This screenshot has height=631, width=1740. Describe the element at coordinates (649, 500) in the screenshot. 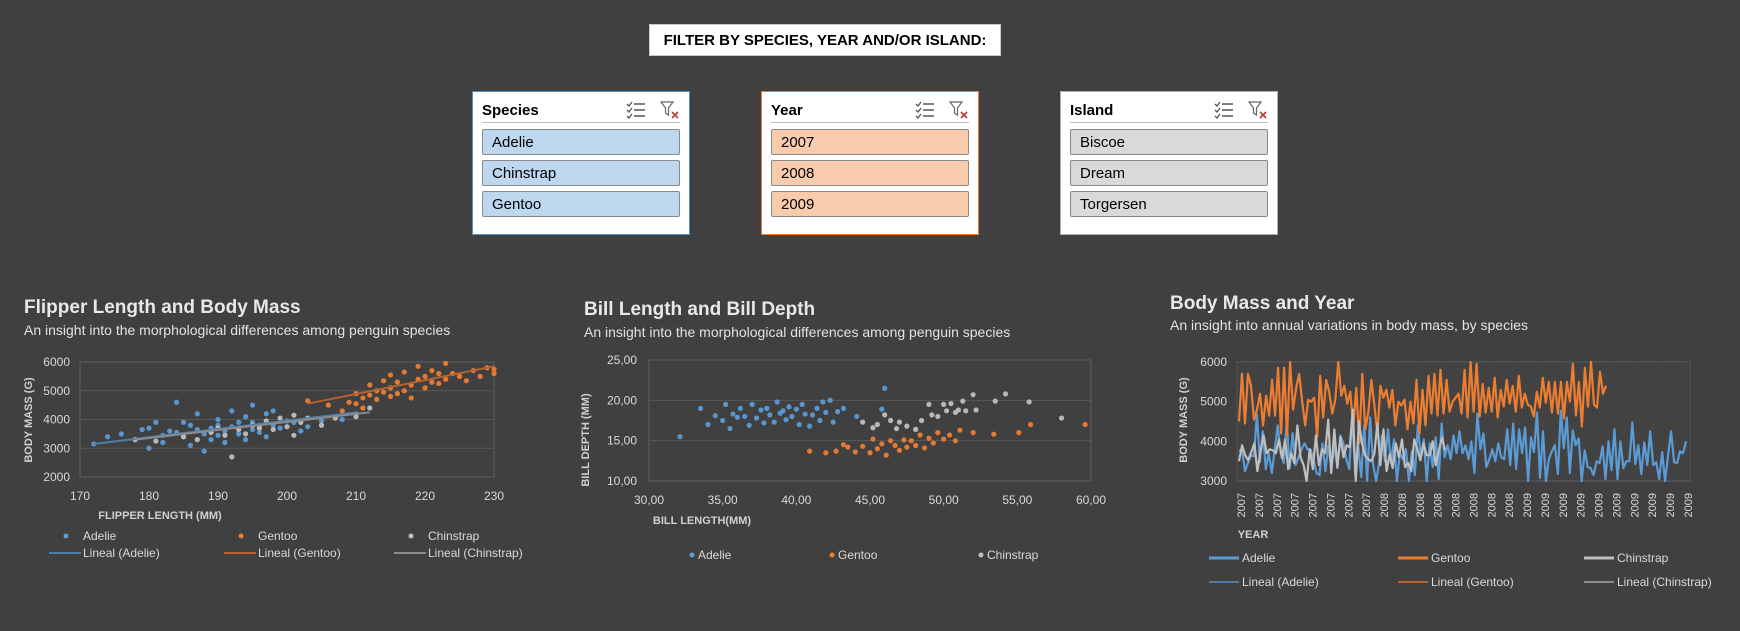

I see `chart2-x-tick: 30,00` at that location.